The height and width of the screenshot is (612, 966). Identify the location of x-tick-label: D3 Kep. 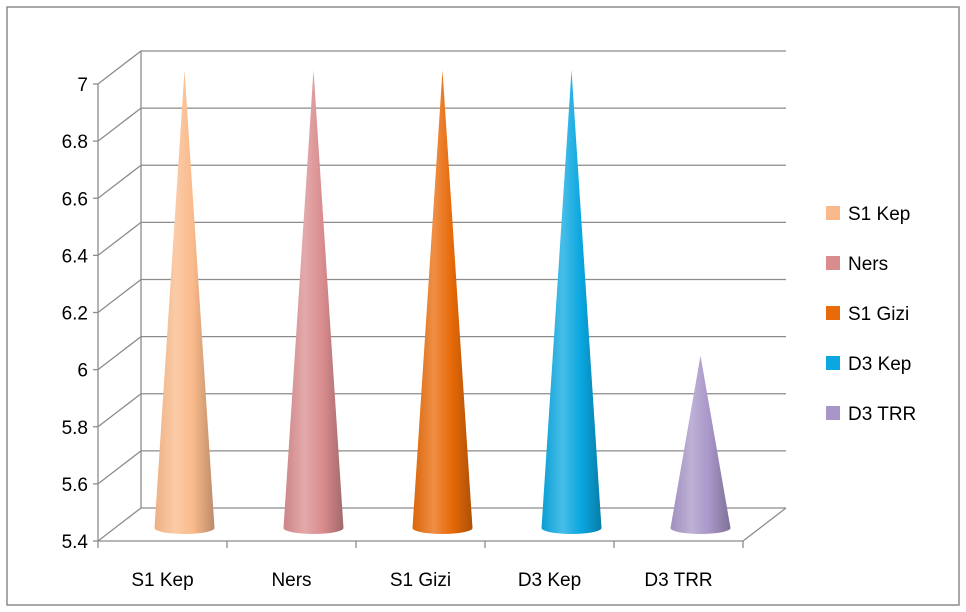
(549, 580).